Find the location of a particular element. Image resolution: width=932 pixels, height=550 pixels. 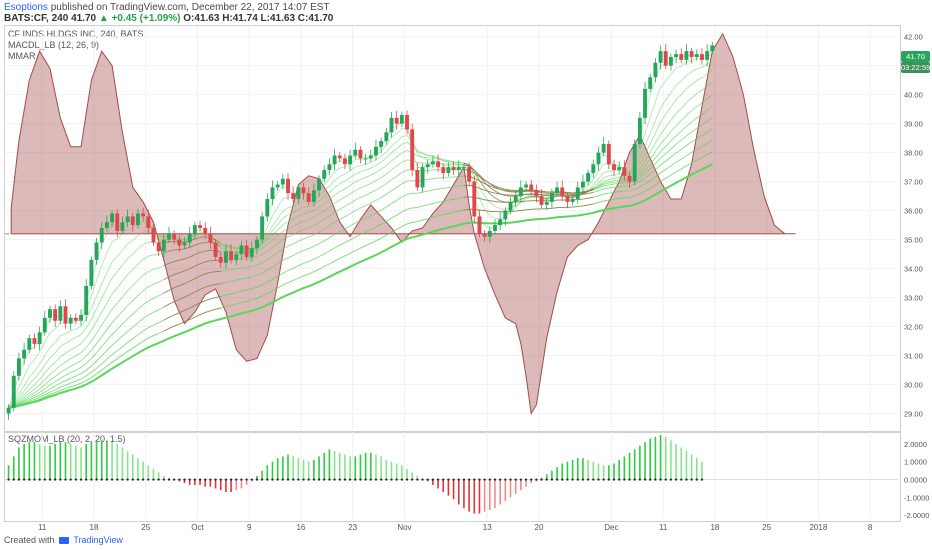

y-tick-label: 39.00 is located at coordinates (913, 124).